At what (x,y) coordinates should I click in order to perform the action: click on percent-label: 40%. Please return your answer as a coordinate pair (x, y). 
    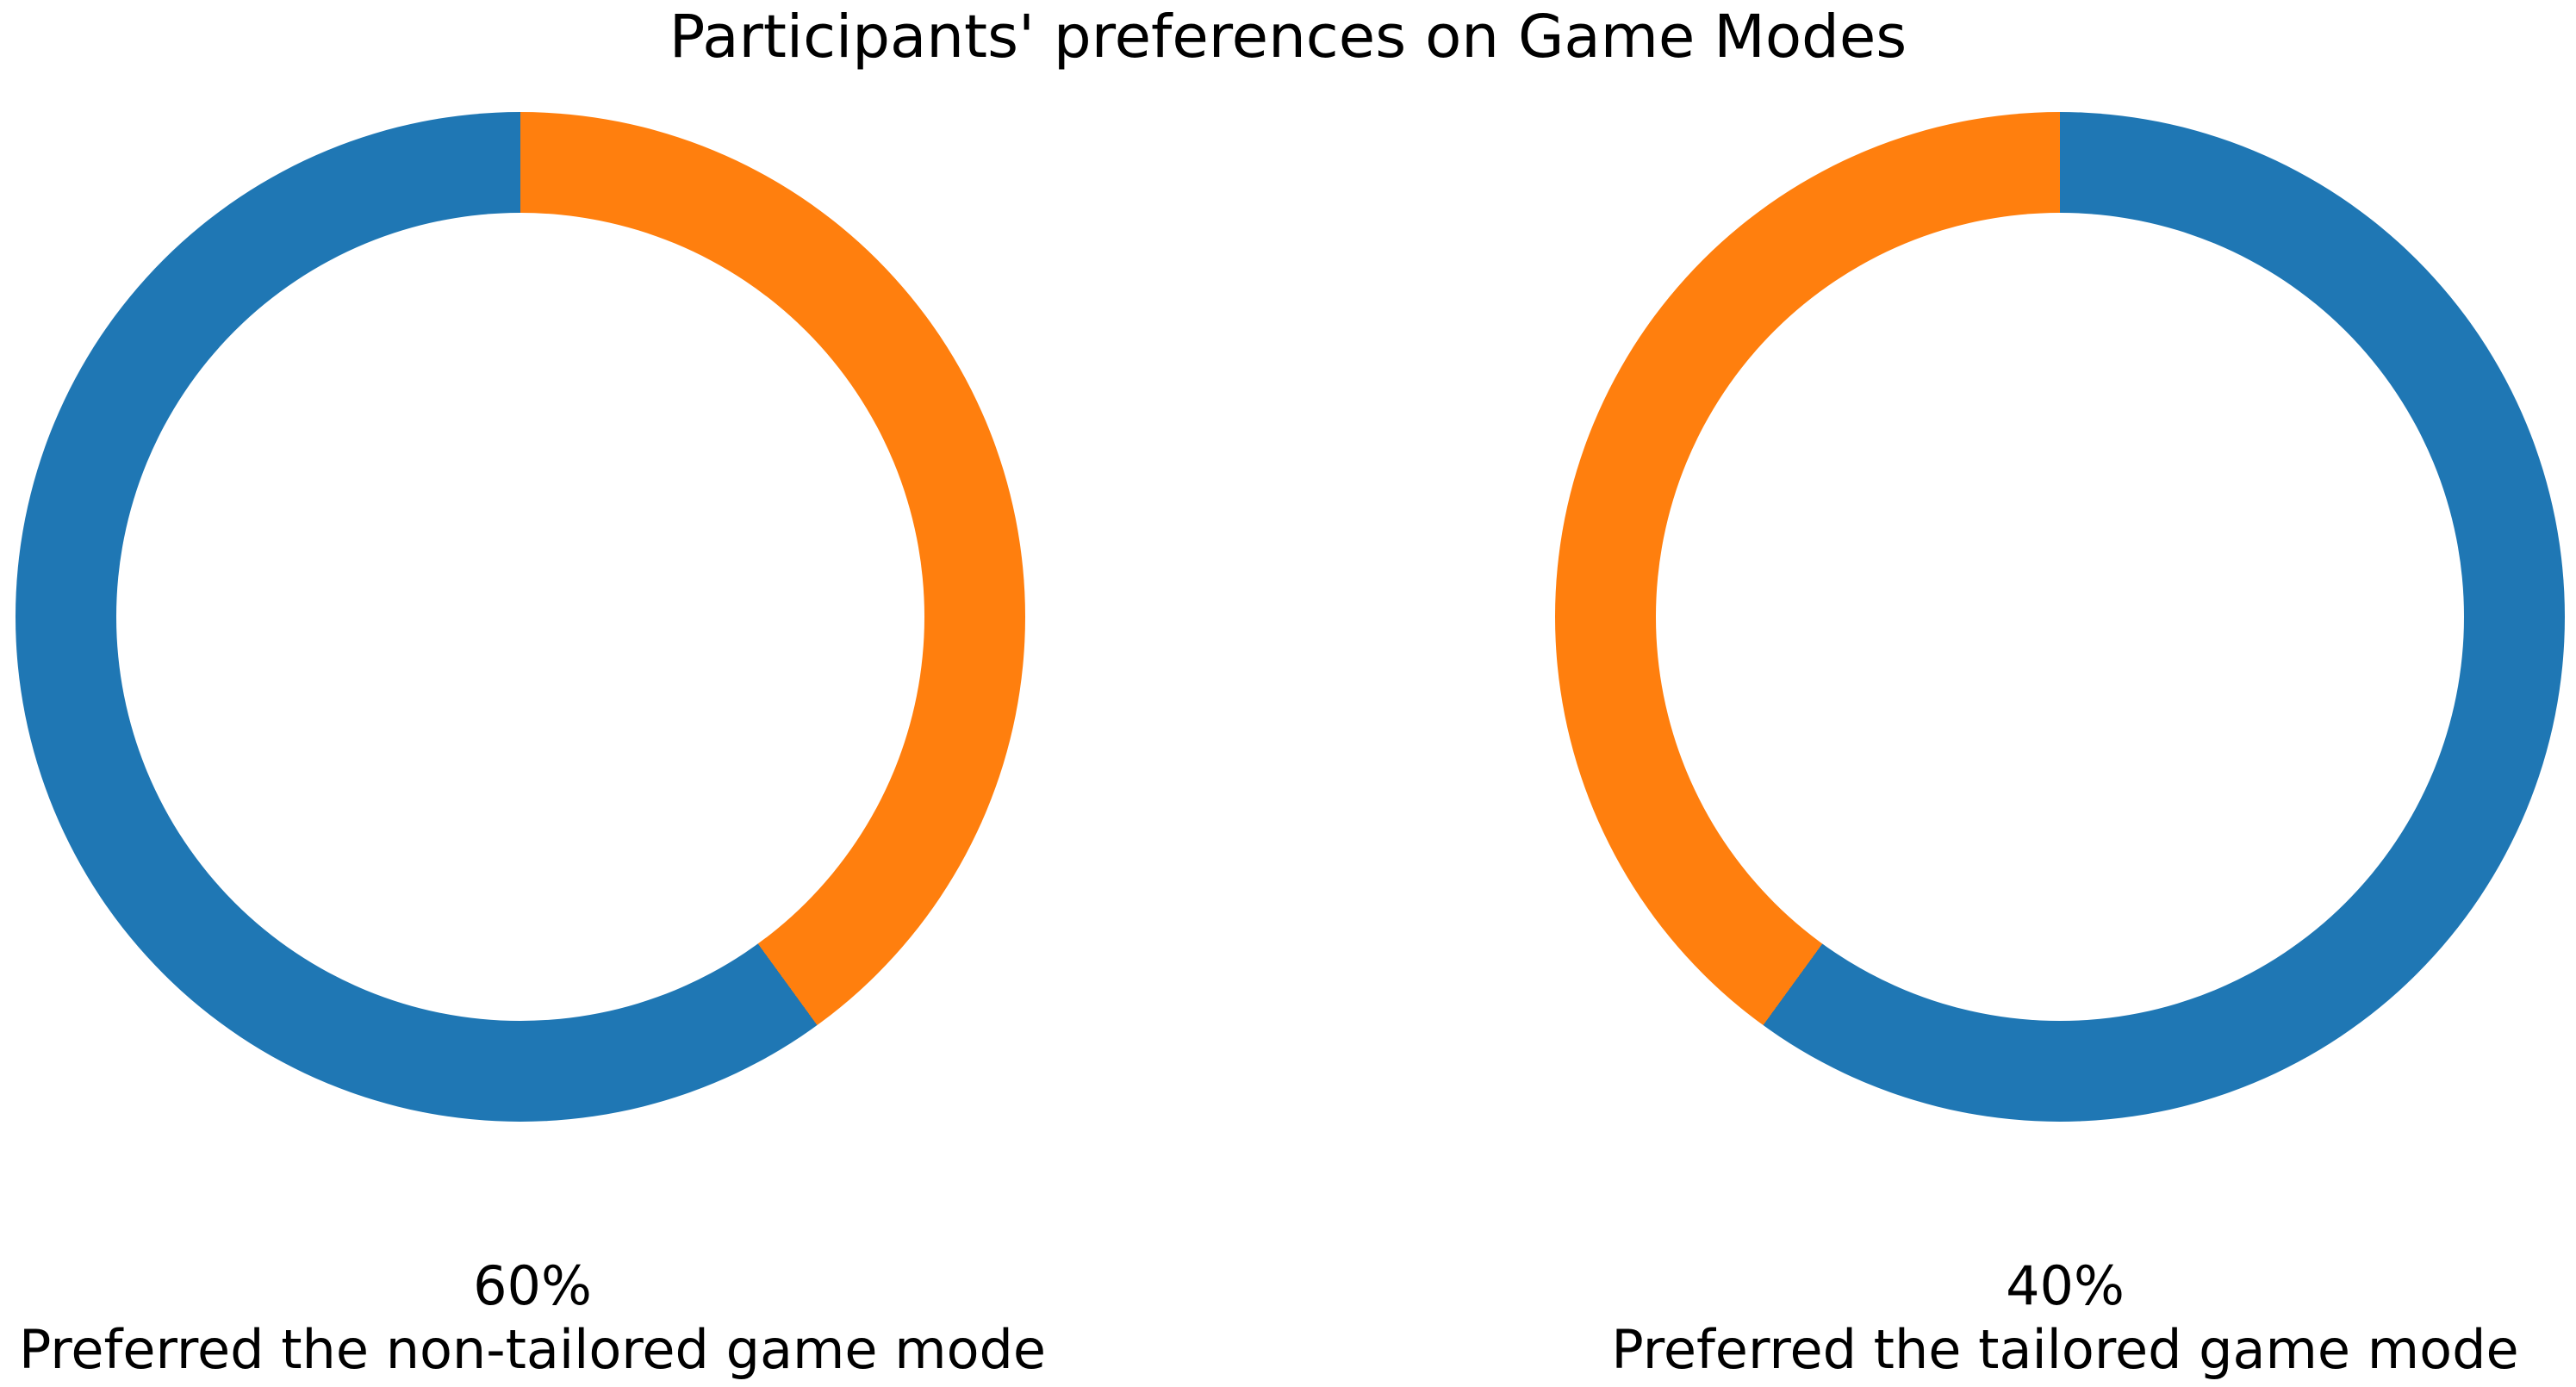
    Looking at the image, I should click on (2066, 1286).